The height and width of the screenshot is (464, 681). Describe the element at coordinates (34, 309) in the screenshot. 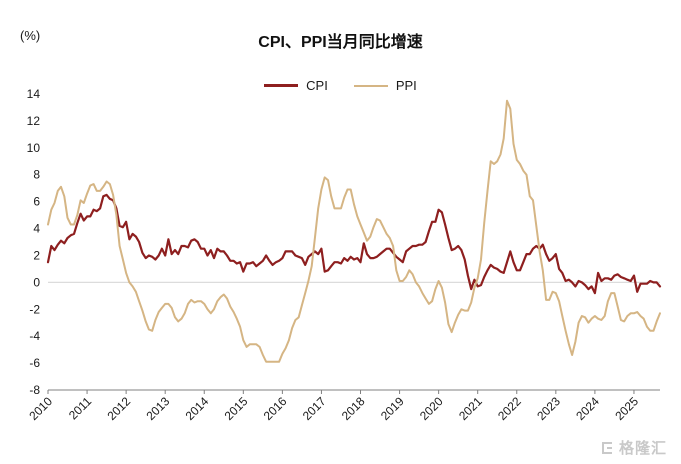

I see `svg-text: -2` at that location.